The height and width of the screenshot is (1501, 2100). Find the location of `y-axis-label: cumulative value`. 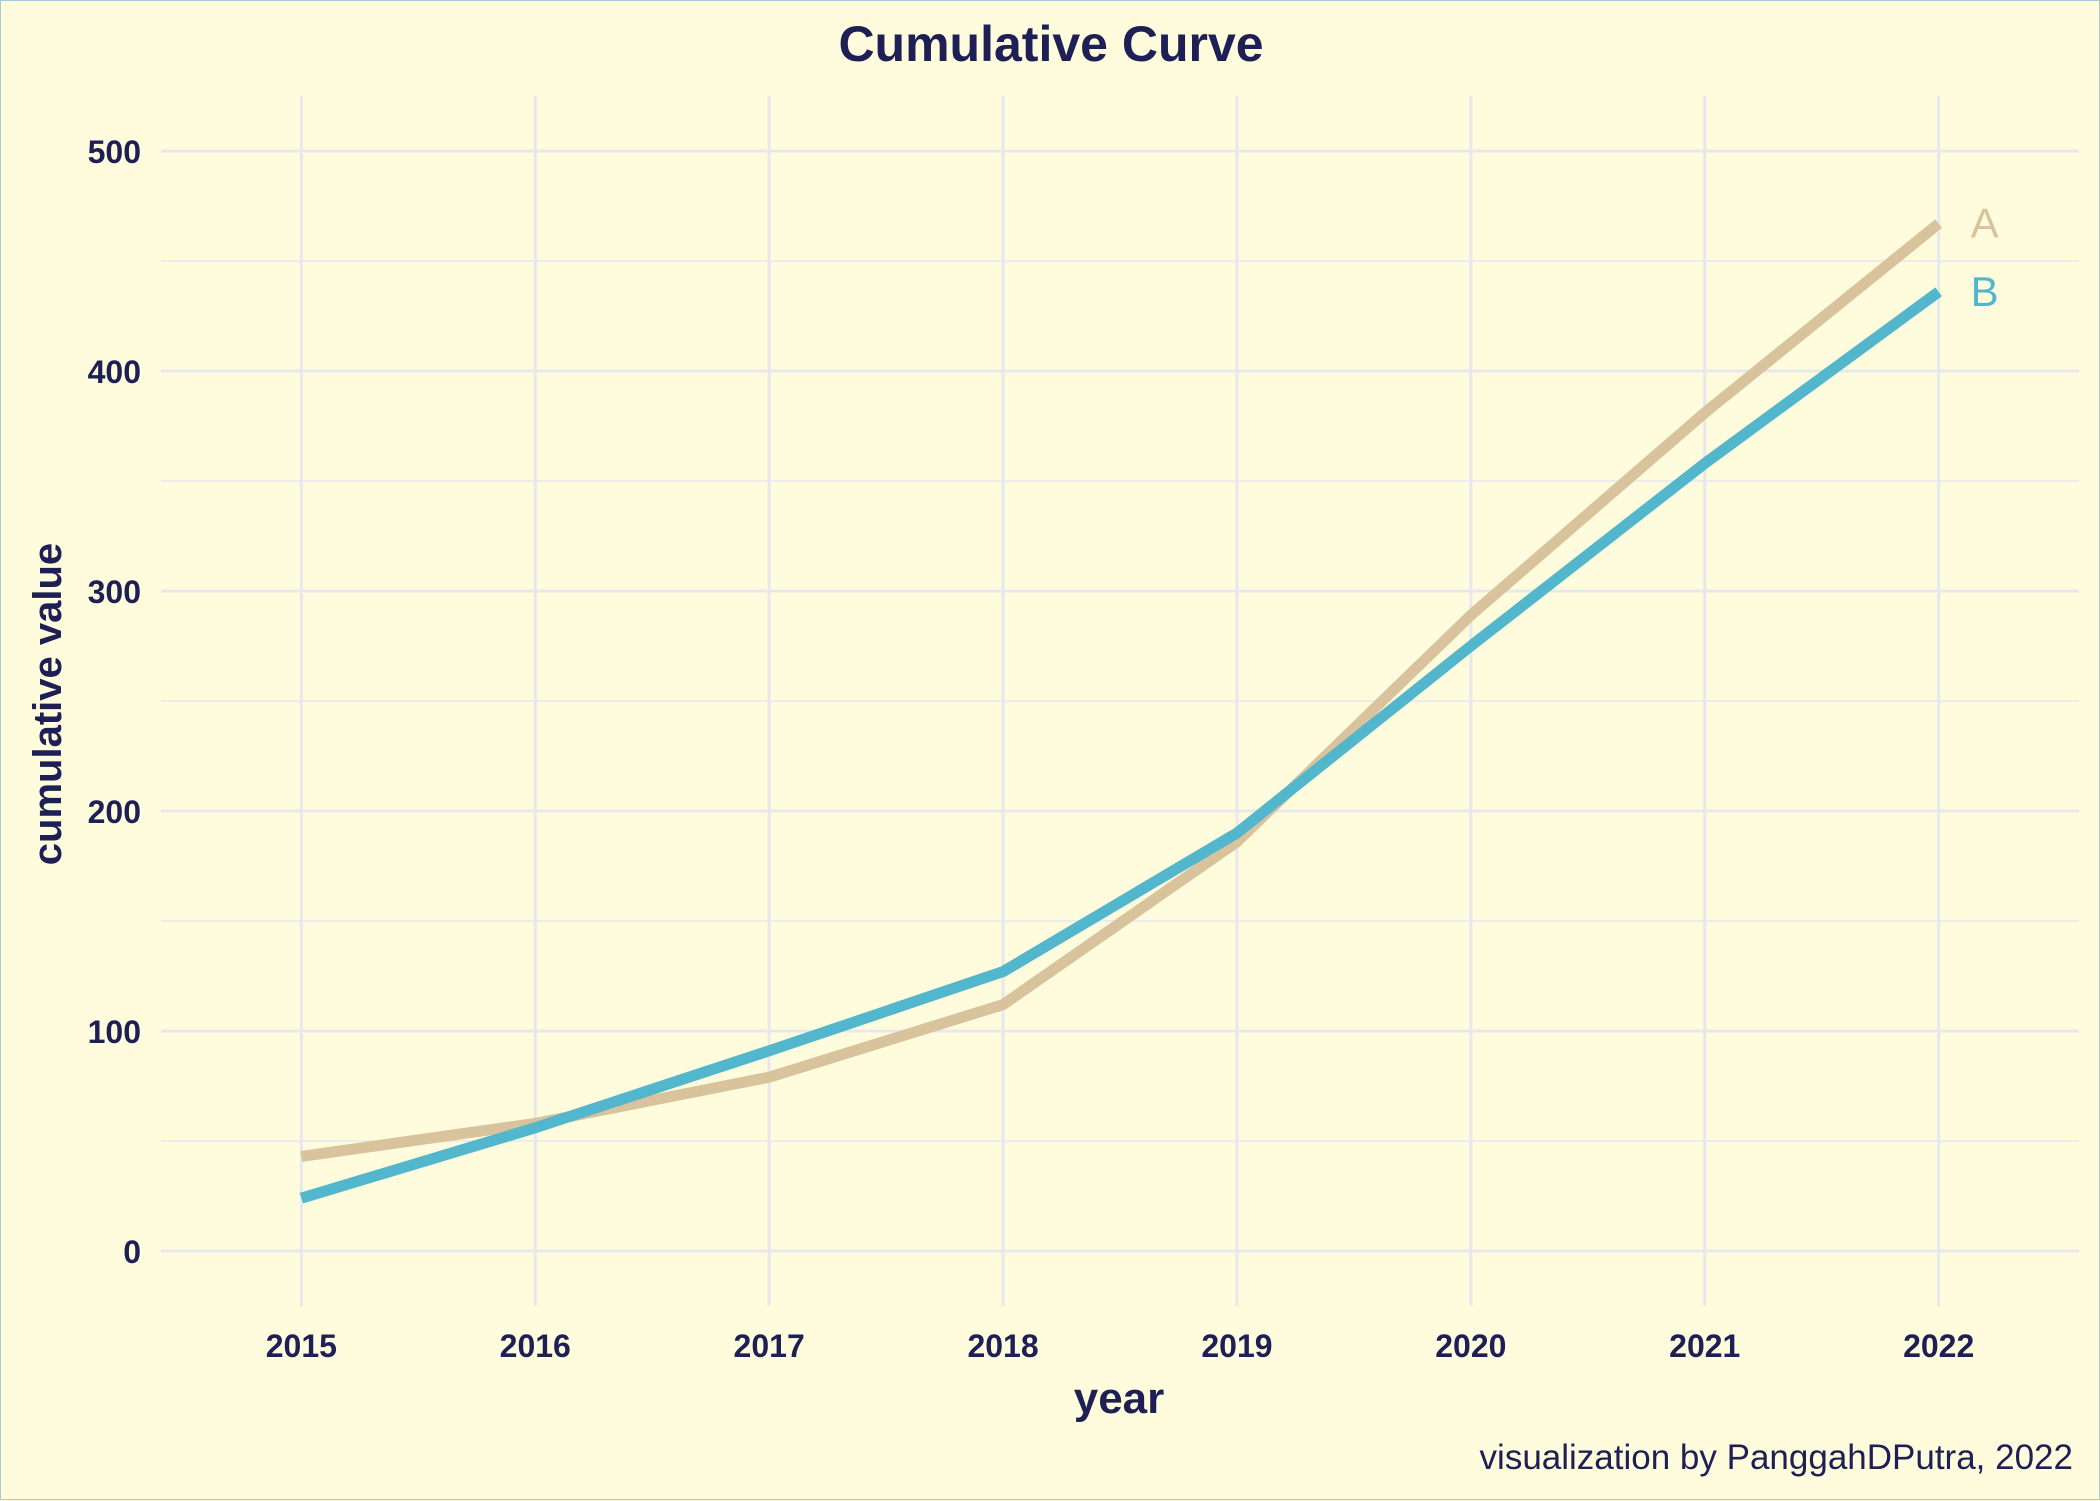

y-axis-label: cumulative value is located at coordinates (48, 704).